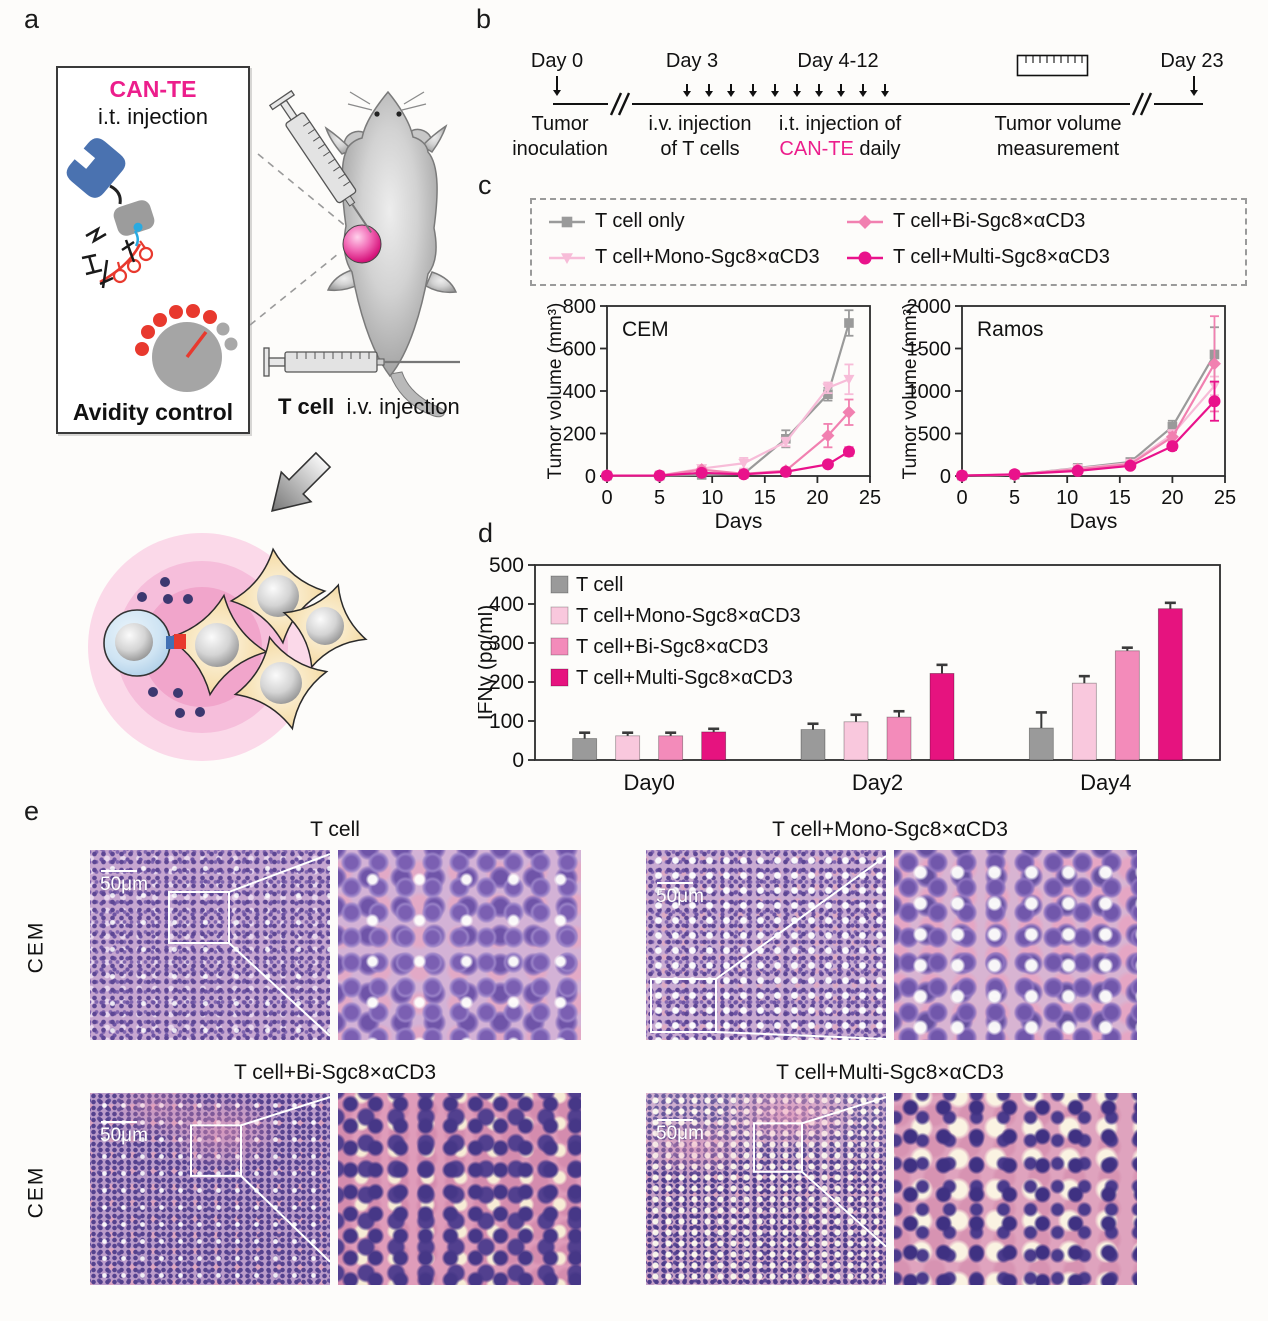  Describe the element at coordinates (739, 520) in the screenshot. I see `x-axis-title: Days` at that location.